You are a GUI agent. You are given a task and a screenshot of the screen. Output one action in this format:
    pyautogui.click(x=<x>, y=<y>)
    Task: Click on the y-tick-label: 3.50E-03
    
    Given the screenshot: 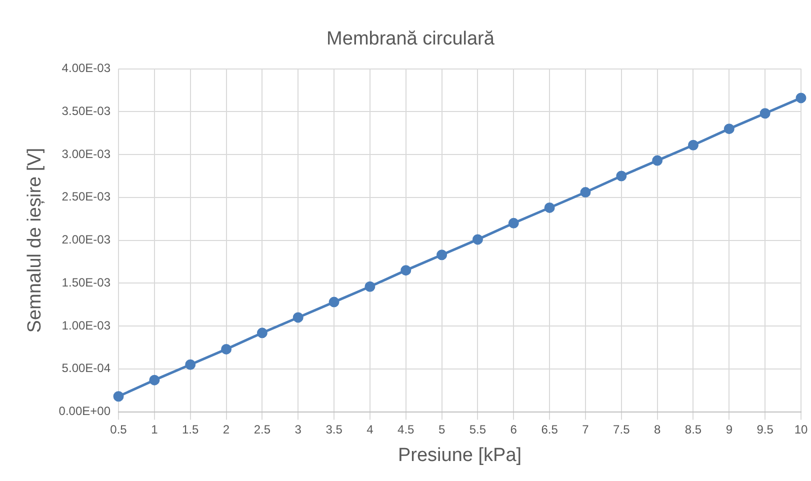 What is the action you would take?
    pyautogui.click(x=86, y=111)
    